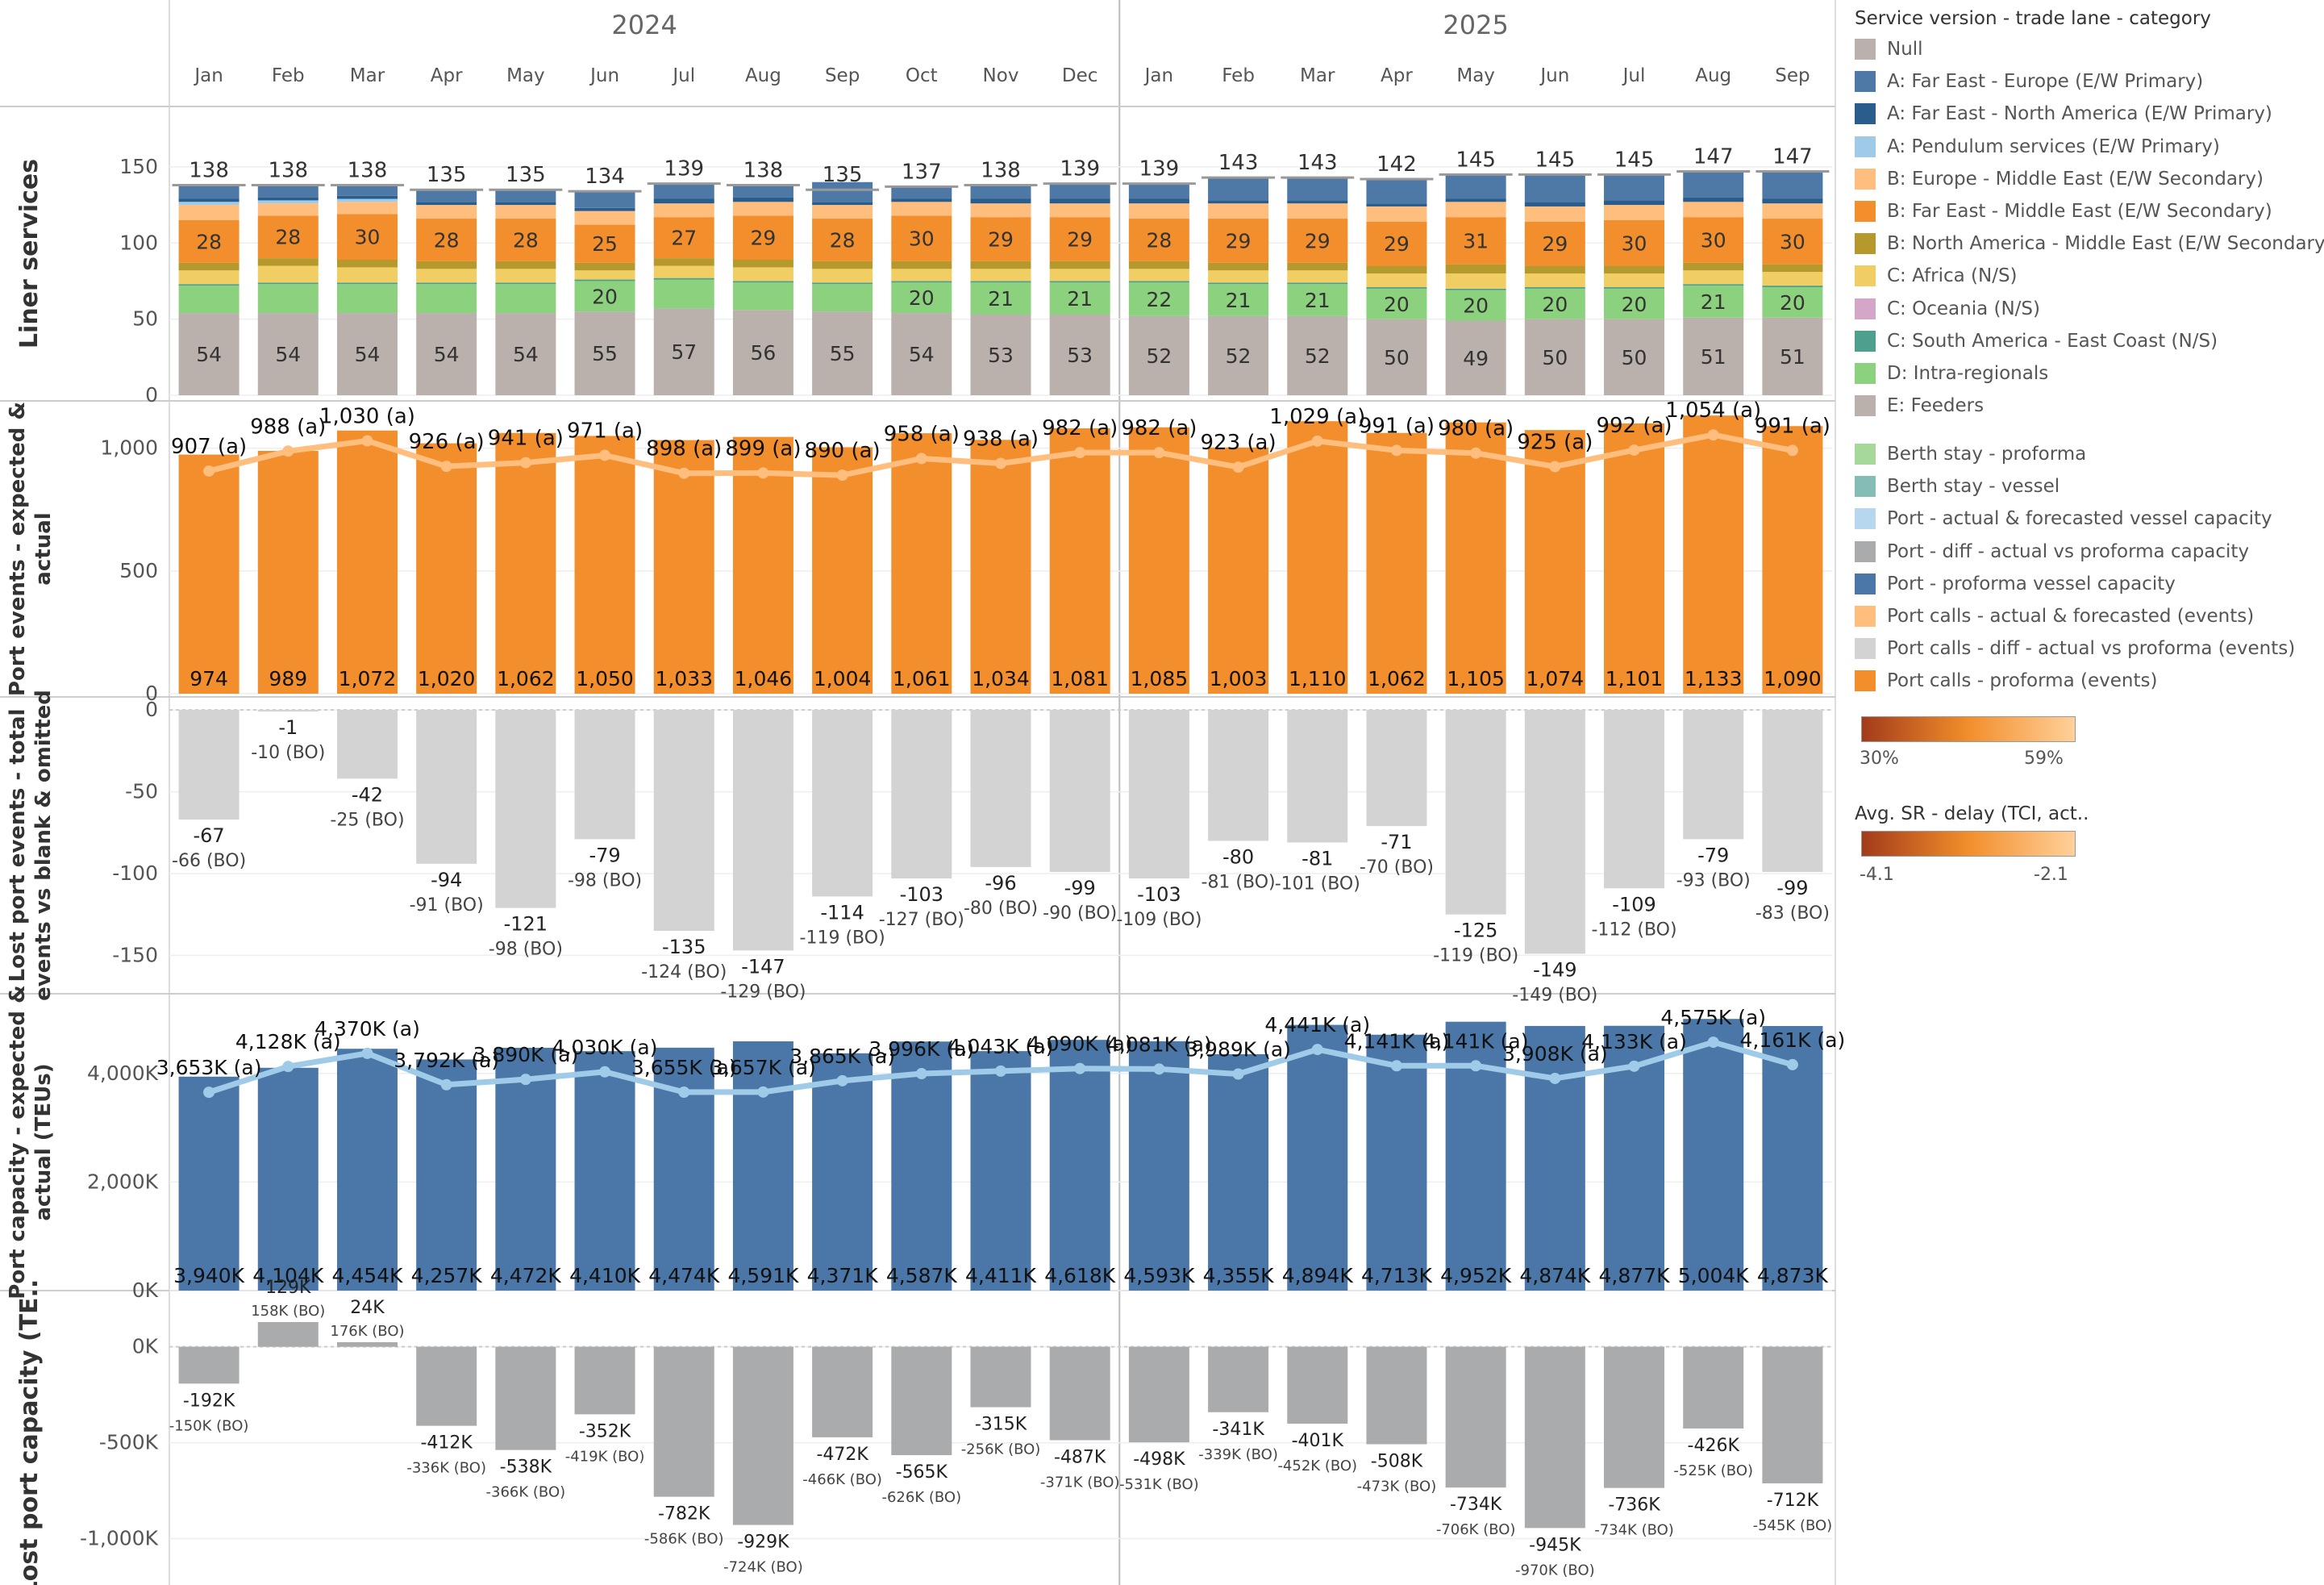 The image size is (2324, 1585). Describe the element at coordinates (2037, 341) in the screenshot. I see `legend-item: C: South America - East Coast (N/S)` at that location.